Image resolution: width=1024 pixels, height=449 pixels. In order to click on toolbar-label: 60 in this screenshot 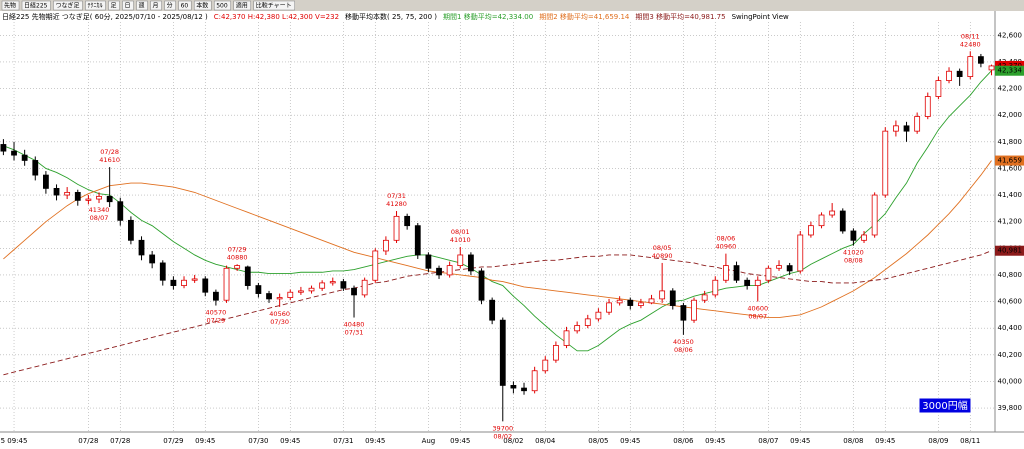, I will do `click(185, 6)`.